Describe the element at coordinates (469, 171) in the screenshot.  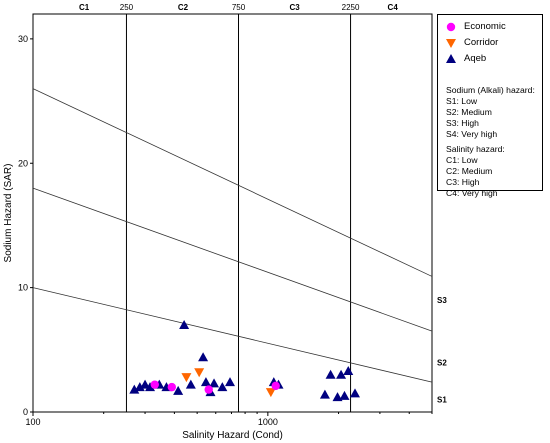
I see `legend-salinity-item: C2: Medium` at that location.